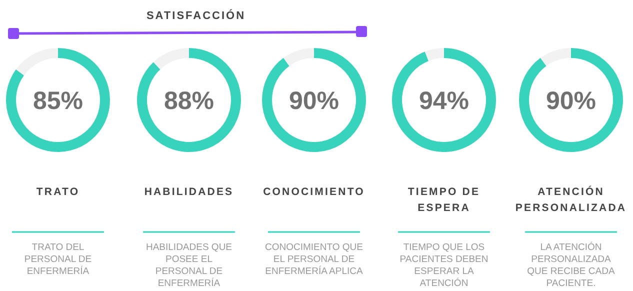  I want to click on text: TIEMPO QUE LOS PACIENTES DEBEN ESPERAR LA ATENCIÓN, so click(444, 265).